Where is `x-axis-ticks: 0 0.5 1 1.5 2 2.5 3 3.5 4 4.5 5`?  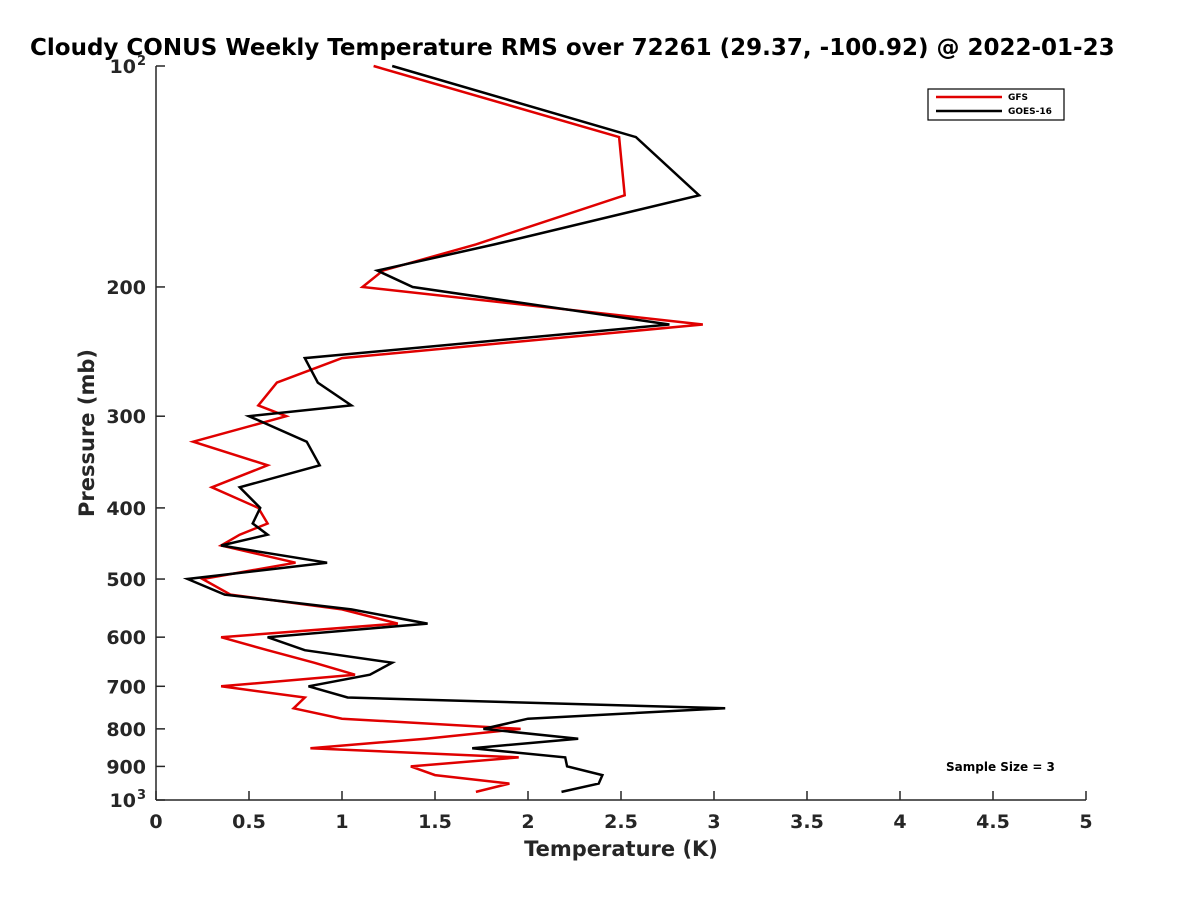
x-axis-ticks: 0 0.5 1 1.5 2 2.5 3 3.5 4 4.5 5 is located at coordinates (621, 812).